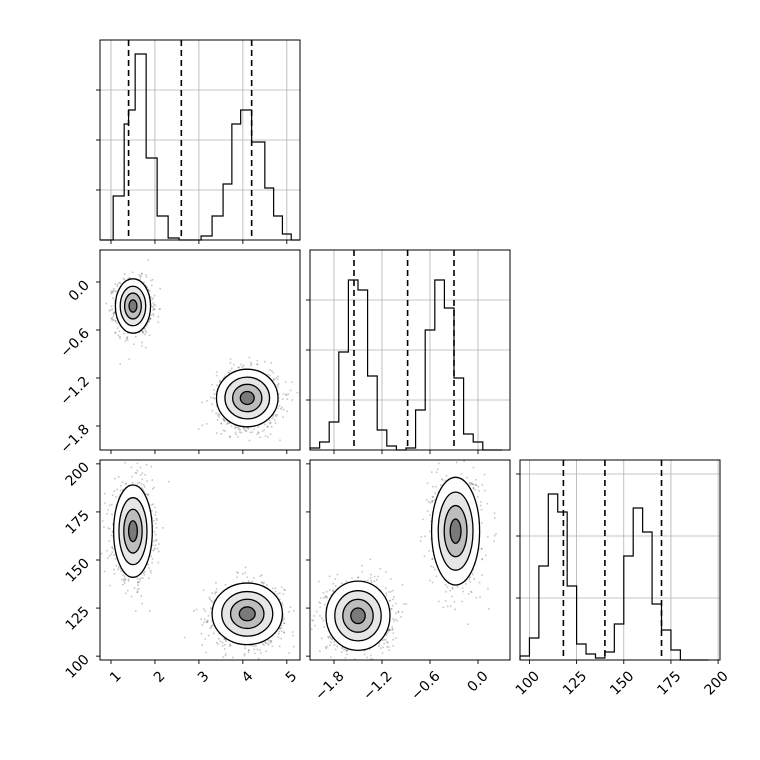 This screenshot has width=760, height=760. What do you see at coordinates (622, 579) in the screenshot?
I see `hist-param-3: 100 125 150 175 200` at bounding box center [622, 579].